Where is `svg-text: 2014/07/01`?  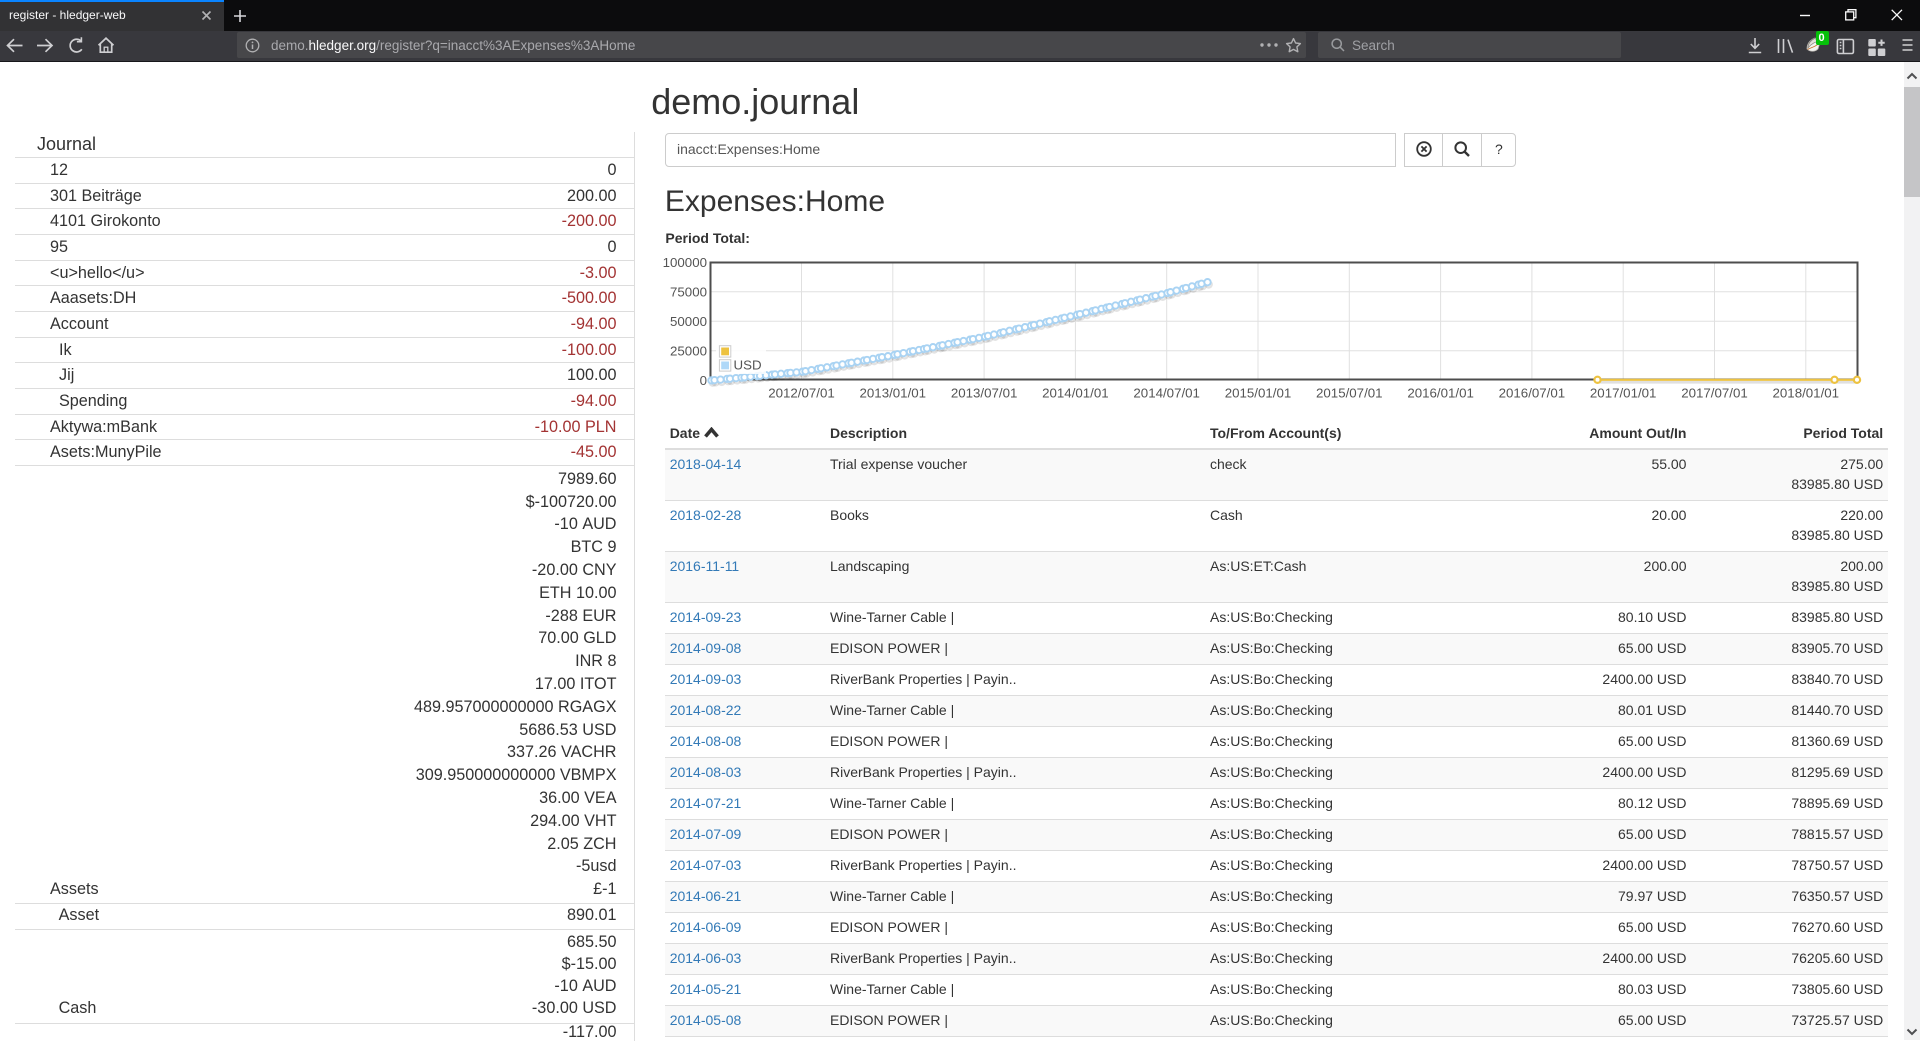
svg-text: 2014/07/01 is located at coordinates (1166, 392).